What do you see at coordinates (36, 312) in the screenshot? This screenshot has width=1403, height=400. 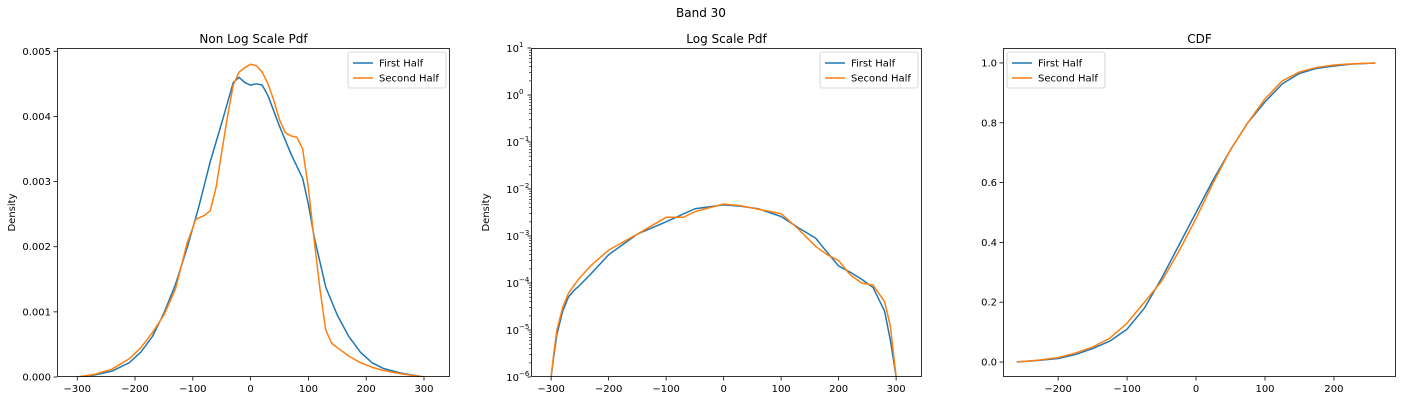 I see `y-tick-label: 0.001` at bounding box center [36, 312].